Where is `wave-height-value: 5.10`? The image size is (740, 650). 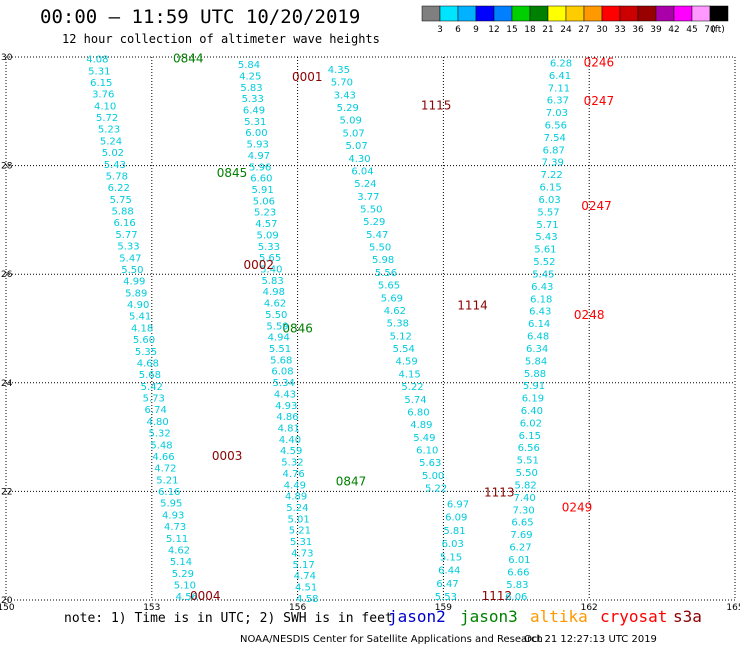 wave-height-value: 5.10 is located at coordinates (185, 586).